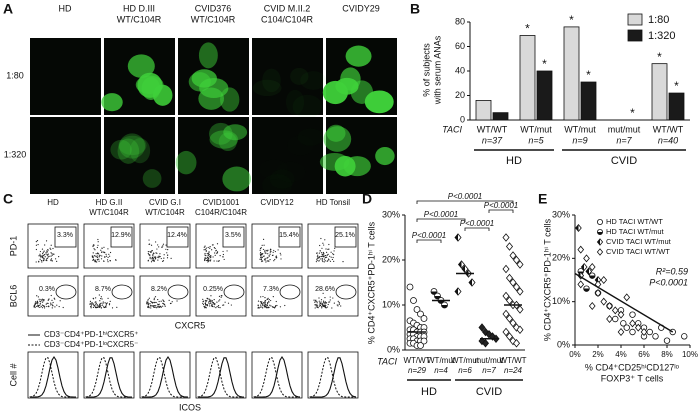  Describe the element at coordinates (460, 95) in the screenshot. I see `y-tick-label: 20` at that location.